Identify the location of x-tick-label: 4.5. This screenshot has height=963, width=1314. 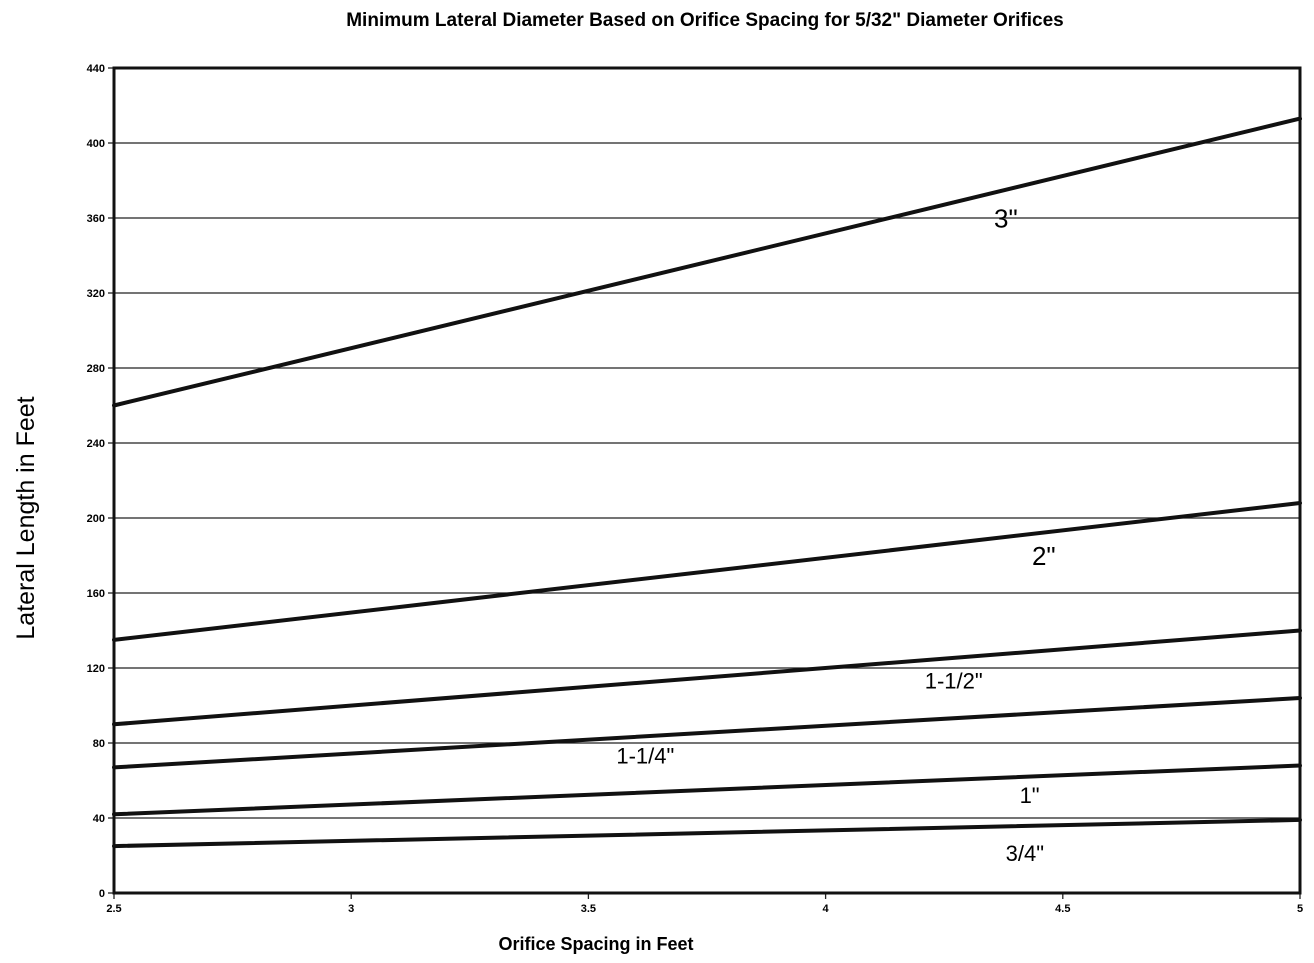
(1062, 909).